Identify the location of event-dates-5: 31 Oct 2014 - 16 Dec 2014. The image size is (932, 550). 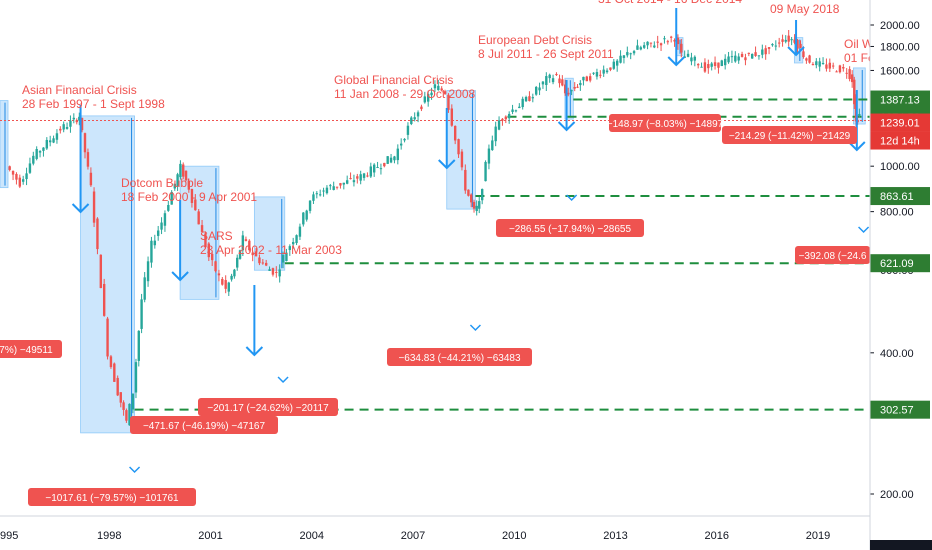
(670, 3).